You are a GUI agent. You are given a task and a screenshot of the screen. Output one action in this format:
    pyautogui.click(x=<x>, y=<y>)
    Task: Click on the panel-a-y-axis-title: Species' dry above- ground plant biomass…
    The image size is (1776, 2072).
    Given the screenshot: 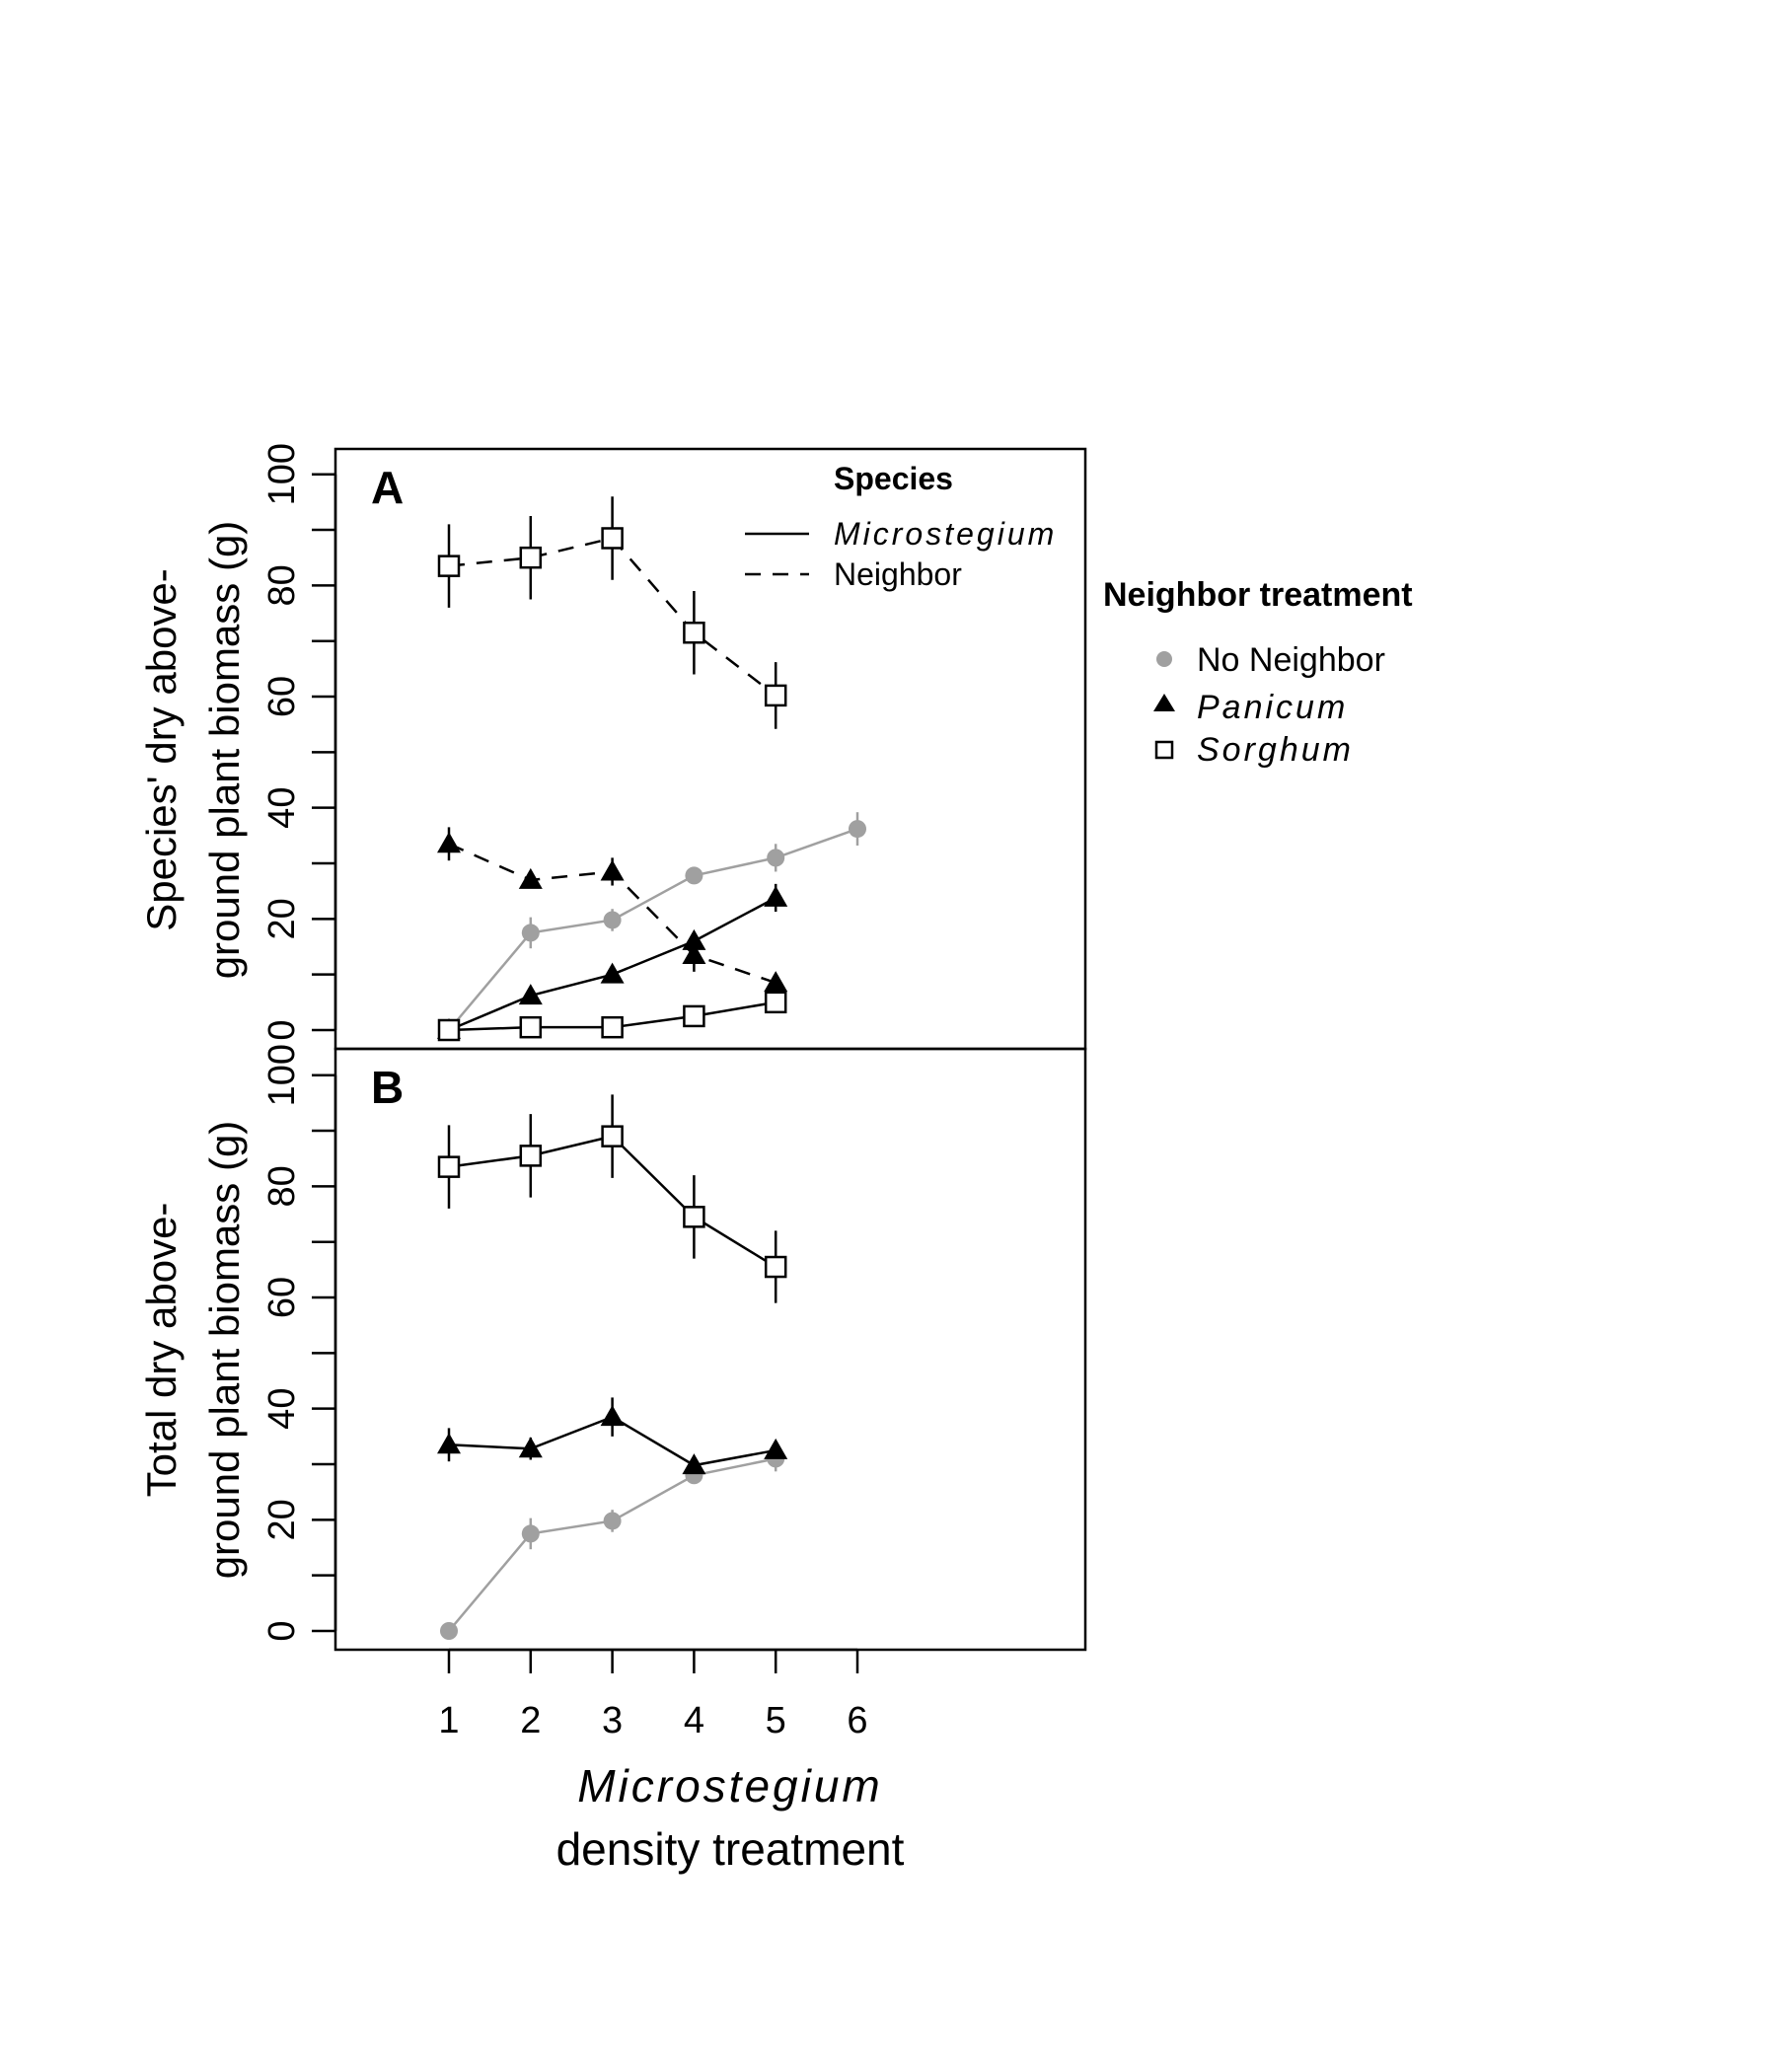 What is the action you would take?
    pyautogui.click(x=193, y=751)
    